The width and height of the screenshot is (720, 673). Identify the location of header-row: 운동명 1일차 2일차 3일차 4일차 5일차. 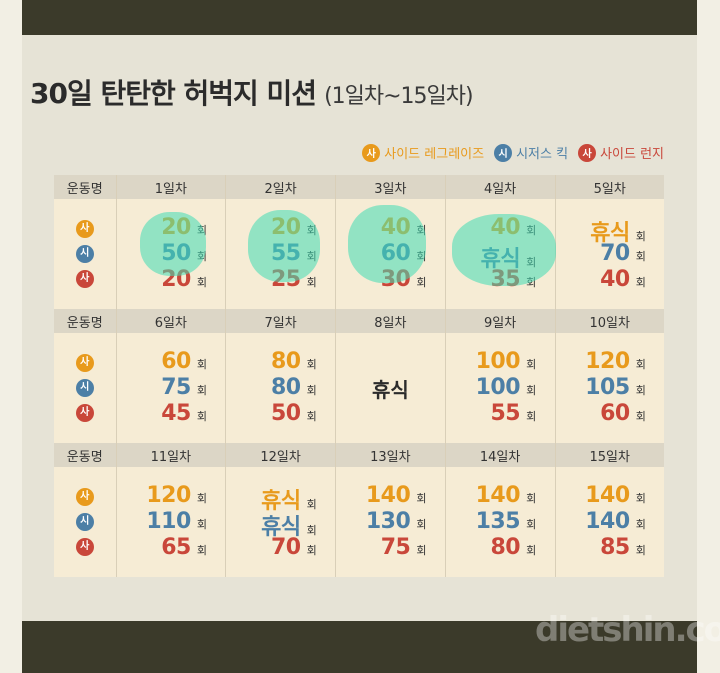
(359, 187).